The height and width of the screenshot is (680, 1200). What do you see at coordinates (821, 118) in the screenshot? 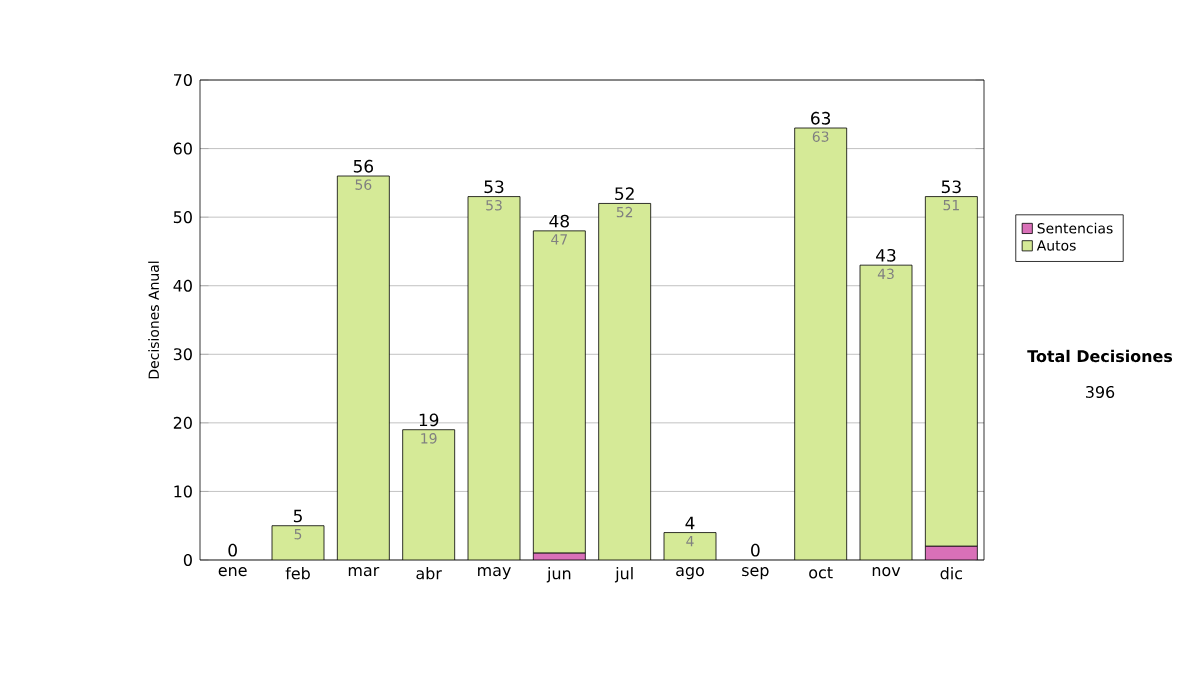
I see `total-label: 63` at bounding box center [821, 118].